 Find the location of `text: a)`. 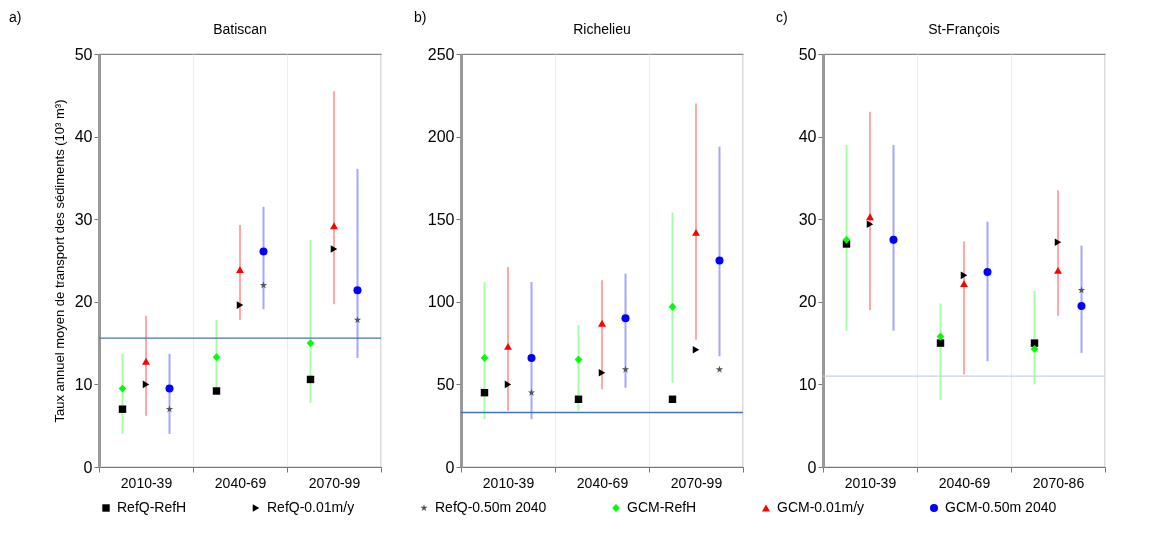

text: a) is located at coordinates (15, 17).